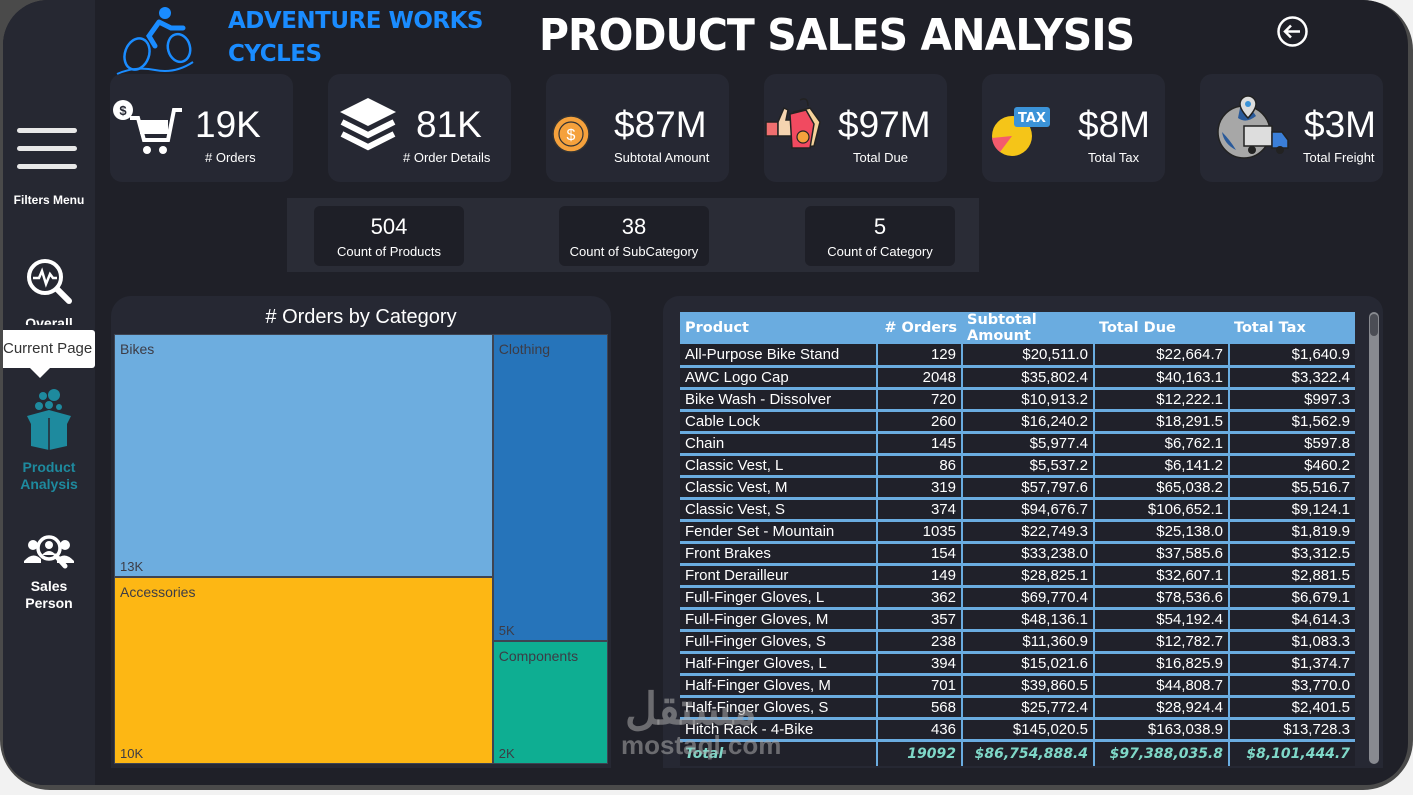 This screenshot has width=1413, height=795. What do you see at coordinates (779, 422) in the screenshot?
I see `table-cell: Cable Lock` at bounding box center [779, 422].